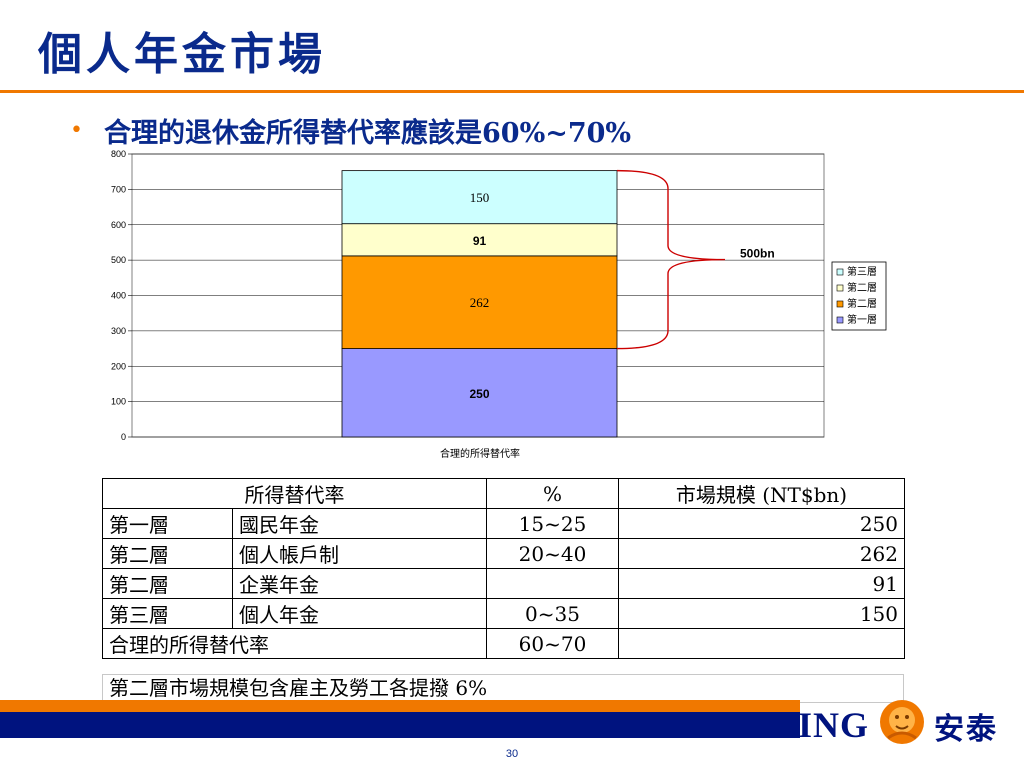 The image size is (1024, 768). What do you see at coordinates (400, 706) in the screenshot?
I see `footer-orange-band` at bounding box center [400, 706].